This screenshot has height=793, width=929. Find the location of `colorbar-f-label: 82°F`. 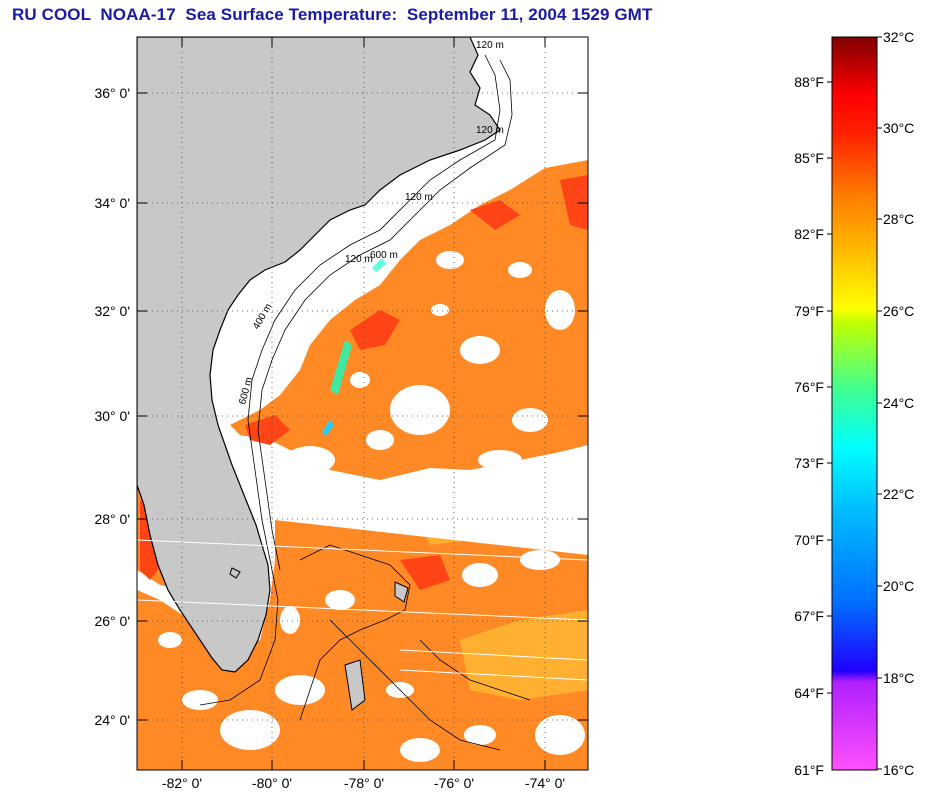

colorbar-f-label: 82°F is located at coordinates (809, 234).